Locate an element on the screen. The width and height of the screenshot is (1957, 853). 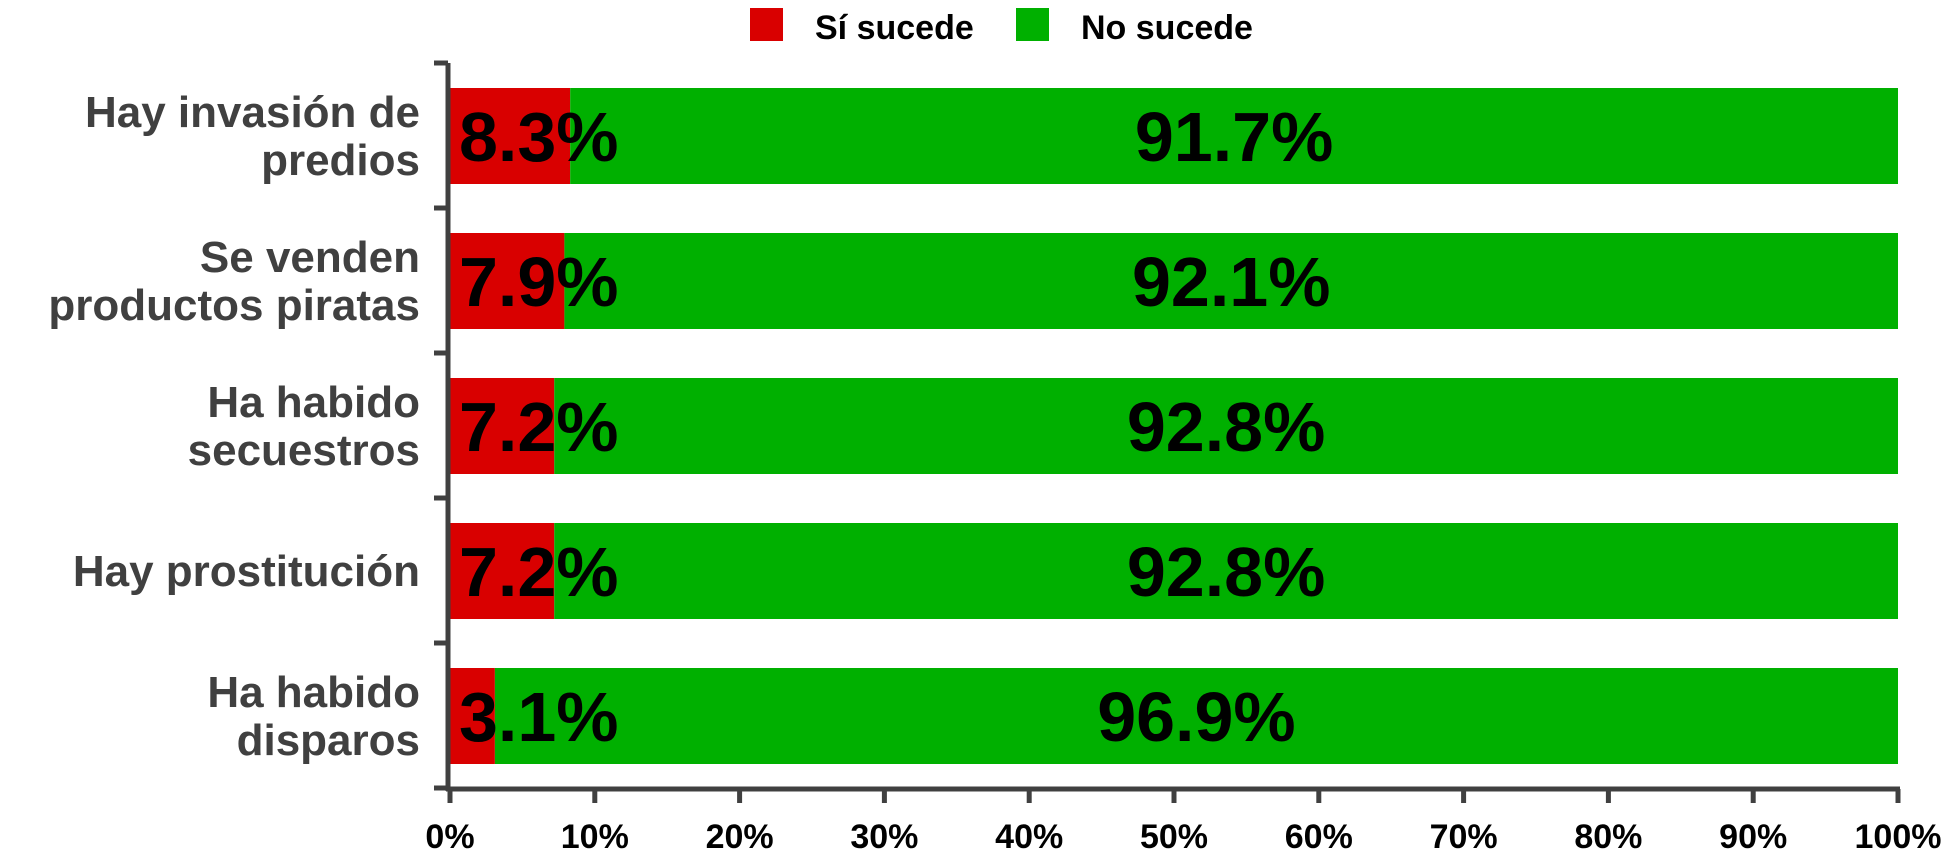
x-tick-label-6: 60% is located at coordinates (1319, 835).